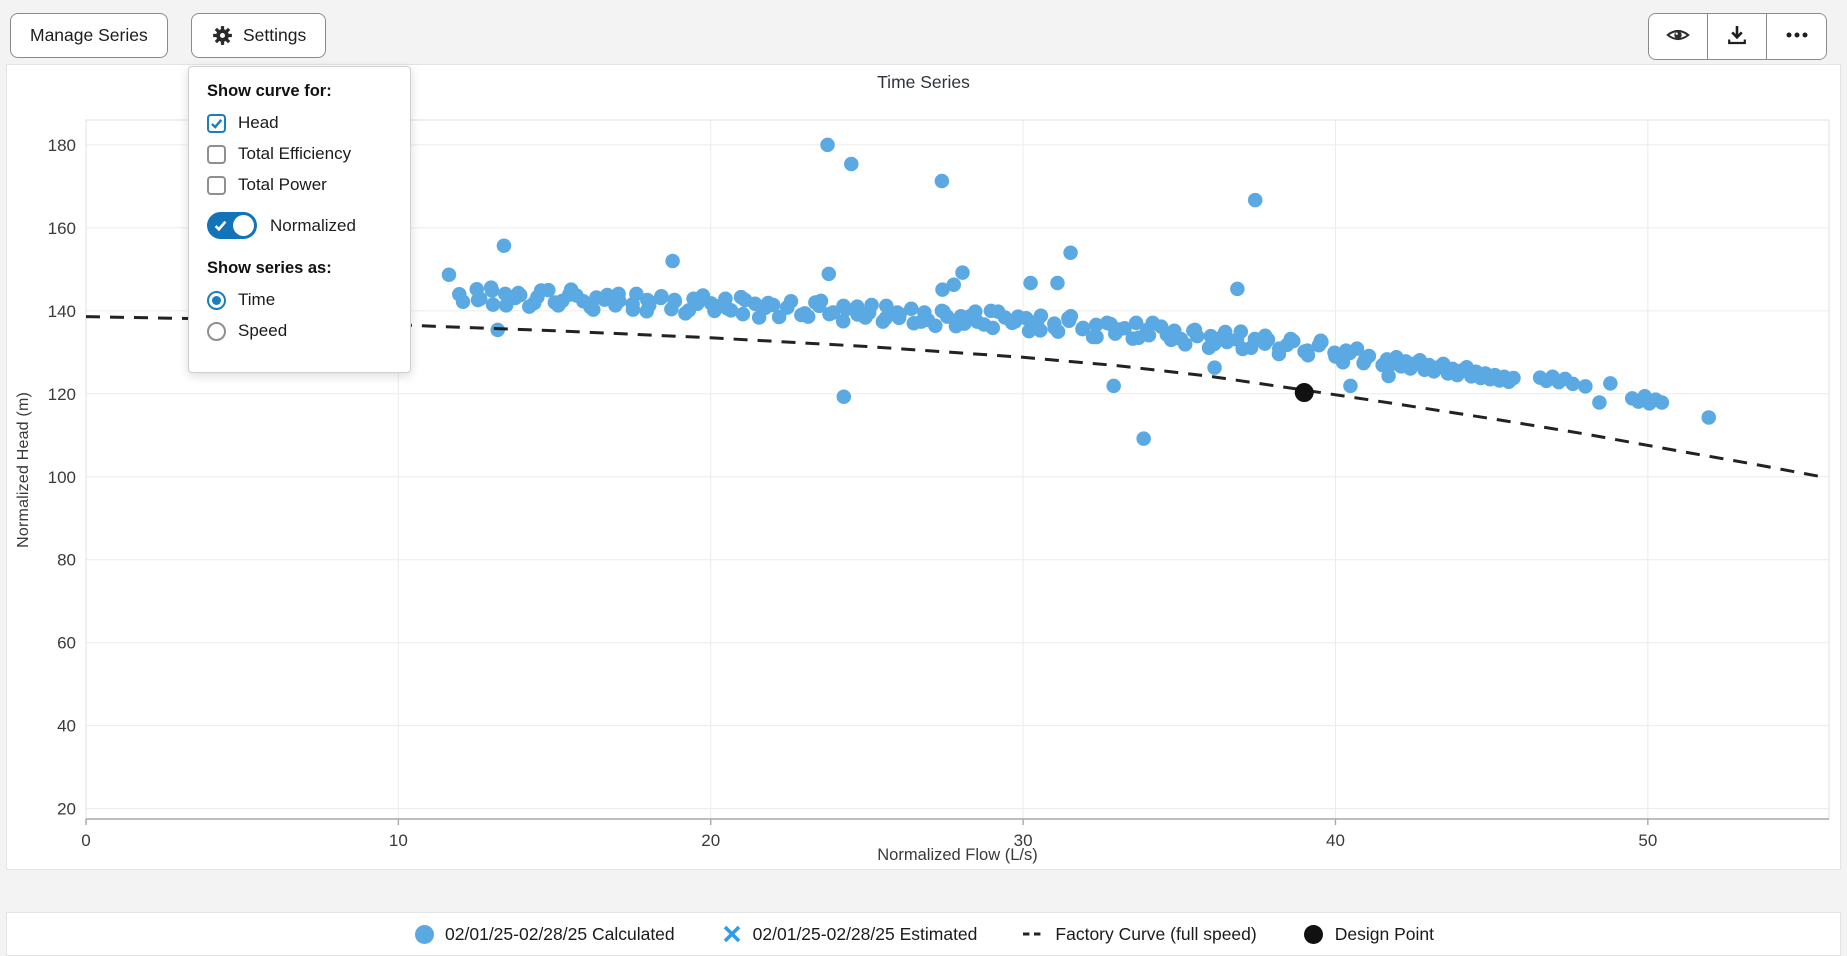  What do you see at coordinates (269, 91) in the screenshot?
I see `curve-heading: Show curve for:` at bounding box center [269, 91].